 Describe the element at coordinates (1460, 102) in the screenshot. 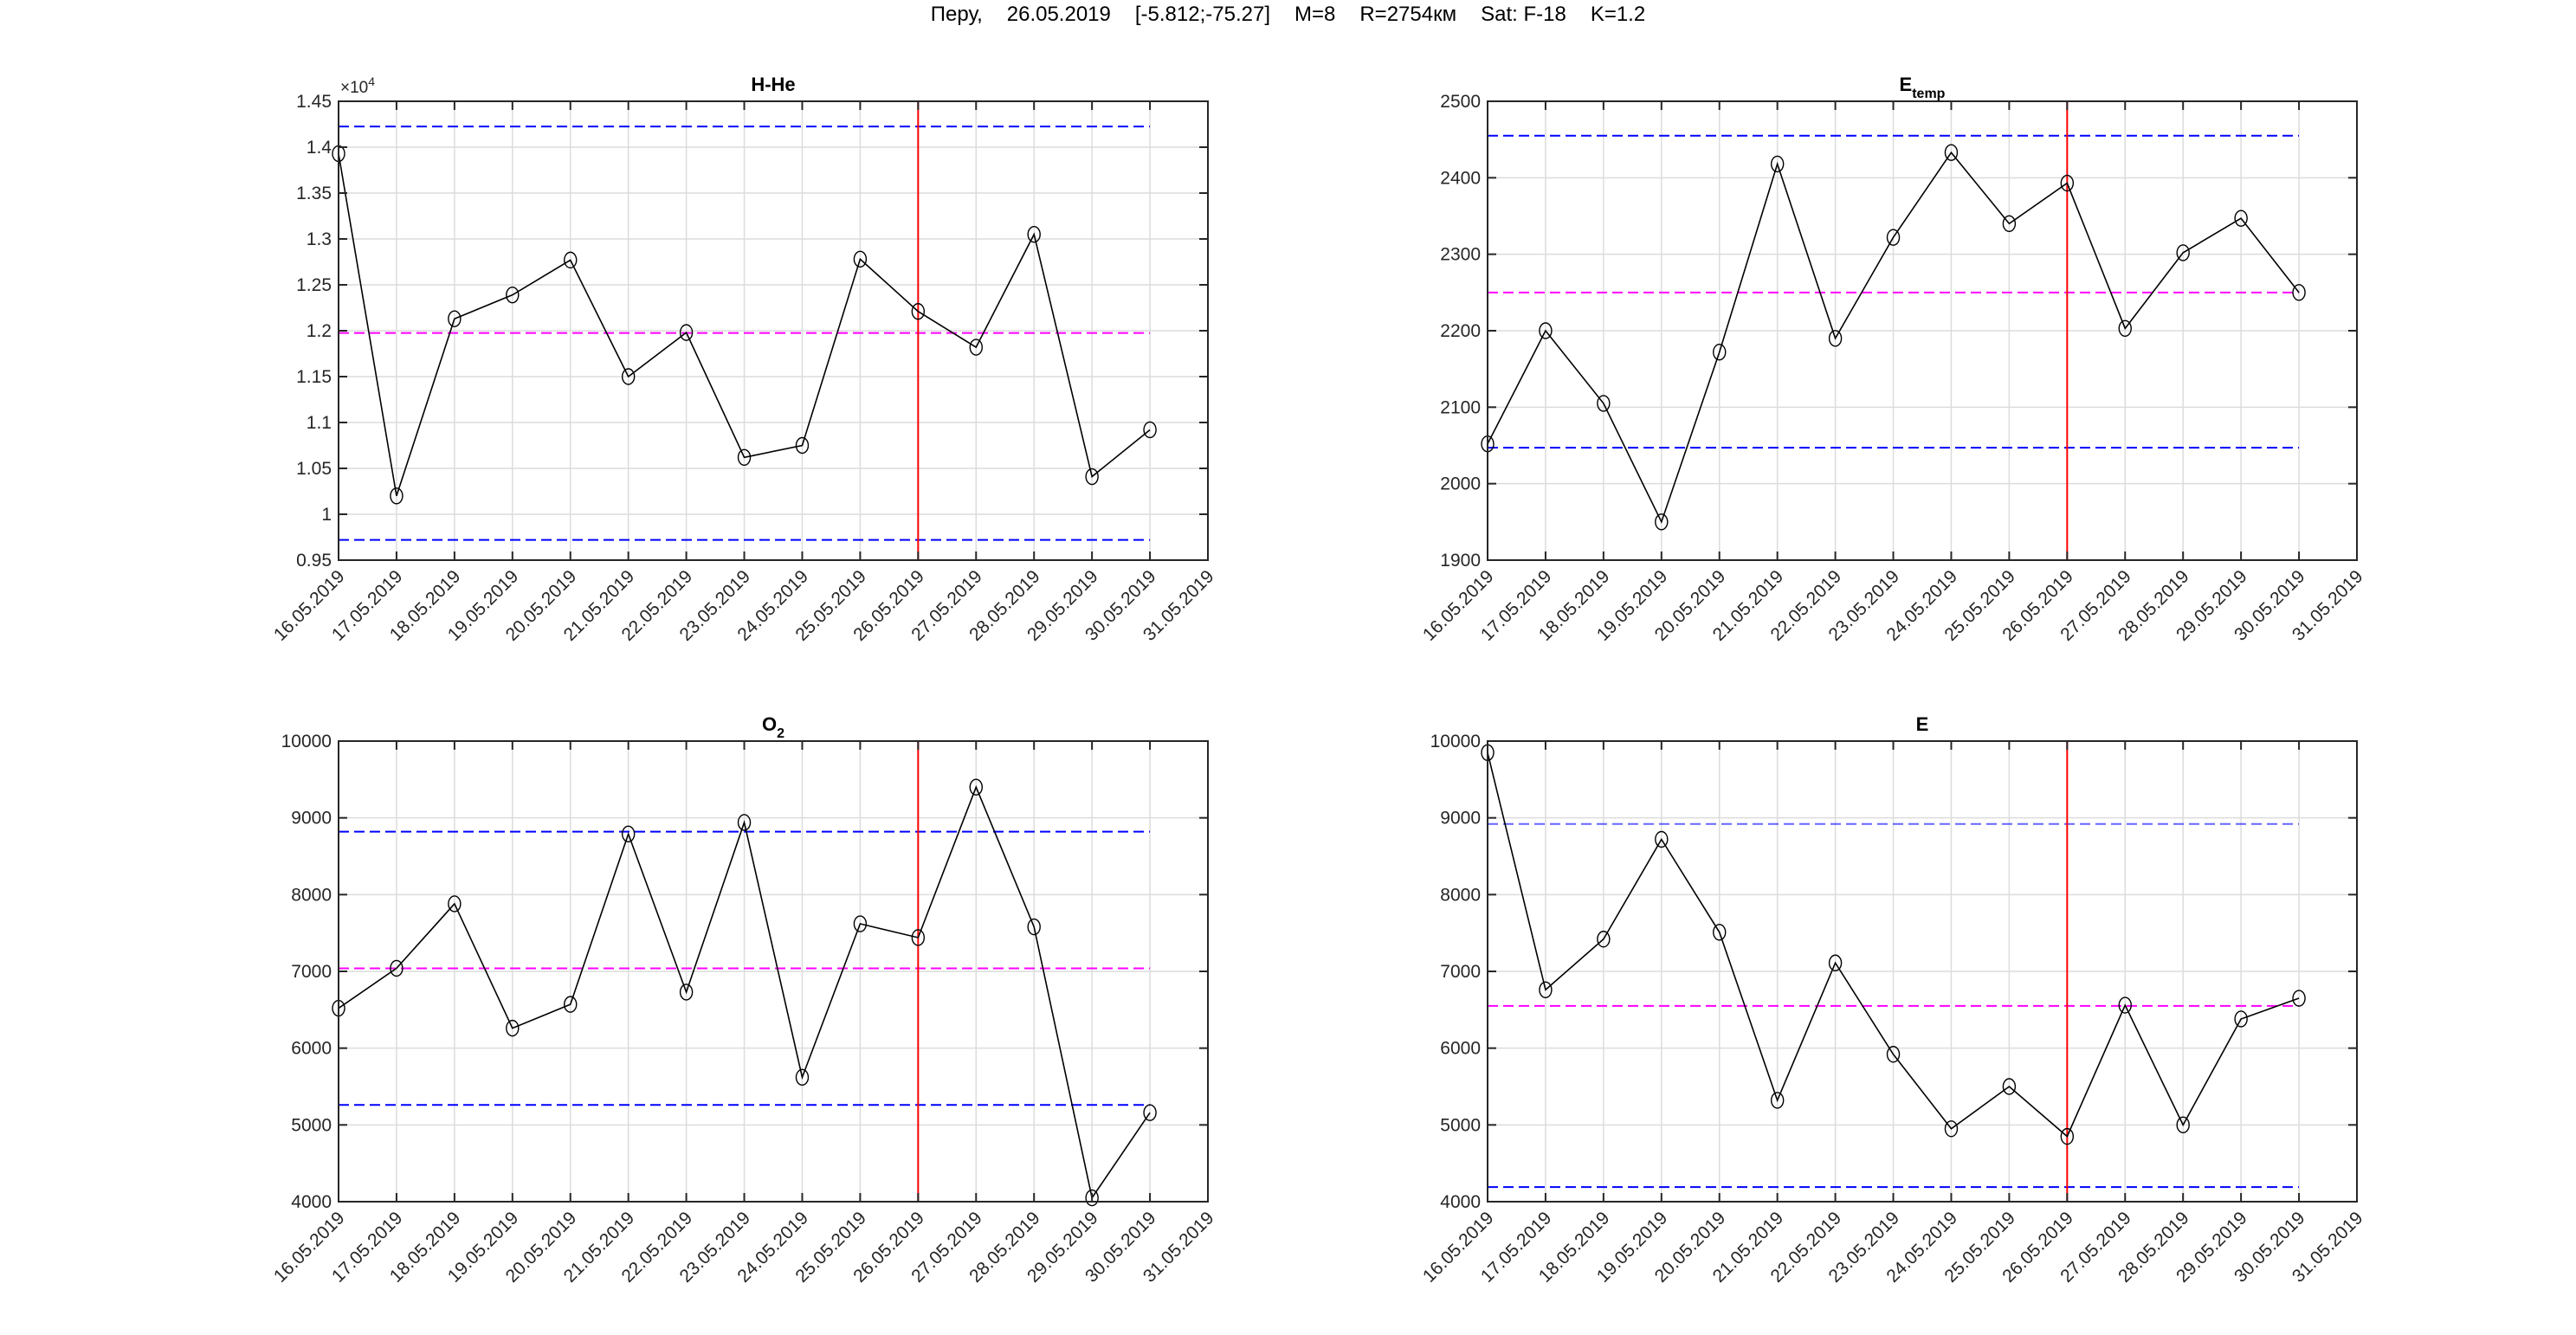

I see `y-tick-label: 2500` at that location.